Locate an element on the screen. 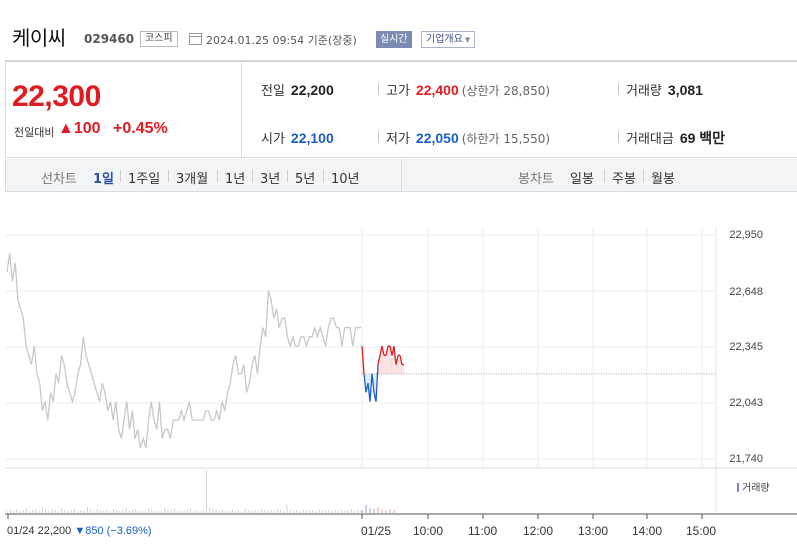 This screenshot has height=557, width=797. prev-day-pct: (−3.69%) is located at coordinates (129, 531).